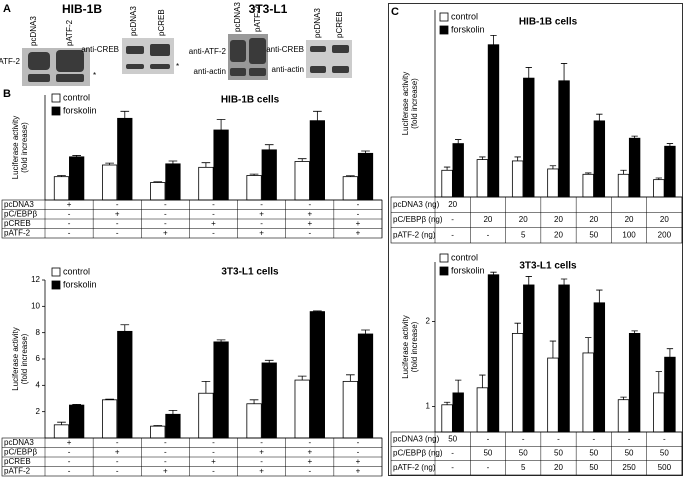 Image resolution: width=685 pixels, height=478 pixels. I want to click on row-label: pC/EBPβ (ng), so click(418, 219).